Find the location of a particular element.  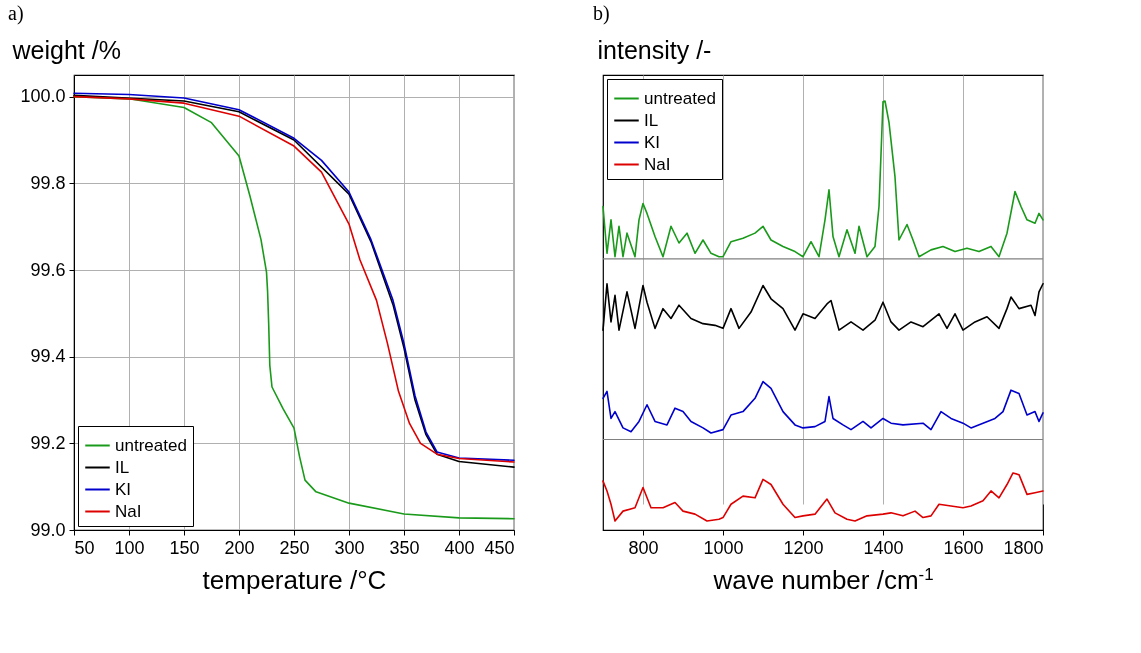

chart-title: b) is located at coordinates (601, 13).